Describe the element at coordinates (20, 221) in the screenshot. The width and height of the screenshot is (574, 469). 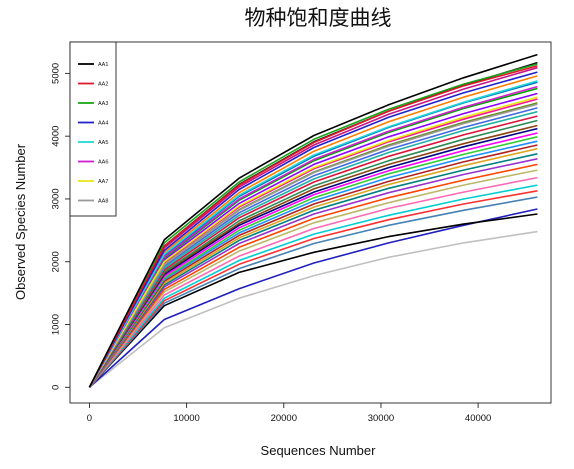
I see `y-axis-label: Observed Species Number` at that location.